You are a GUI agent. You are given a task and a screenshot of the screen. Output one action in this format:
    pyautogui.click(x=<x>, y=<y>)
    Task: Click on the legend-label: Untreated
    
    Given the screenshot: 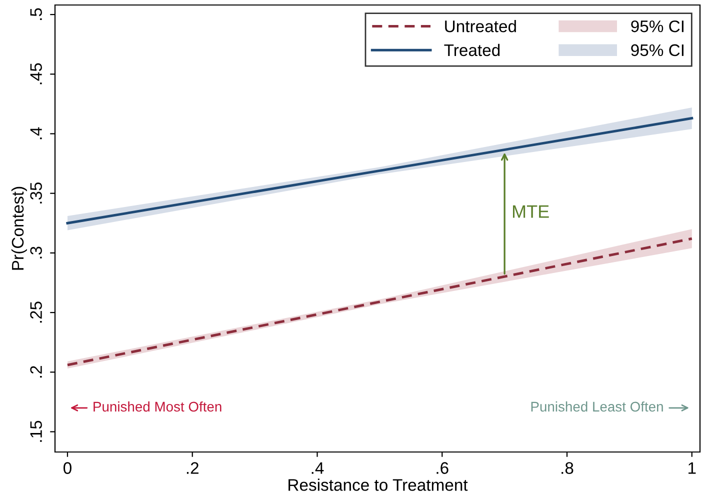 What is the action you would take?
    pyautogui.click(x=480, y=26)
    